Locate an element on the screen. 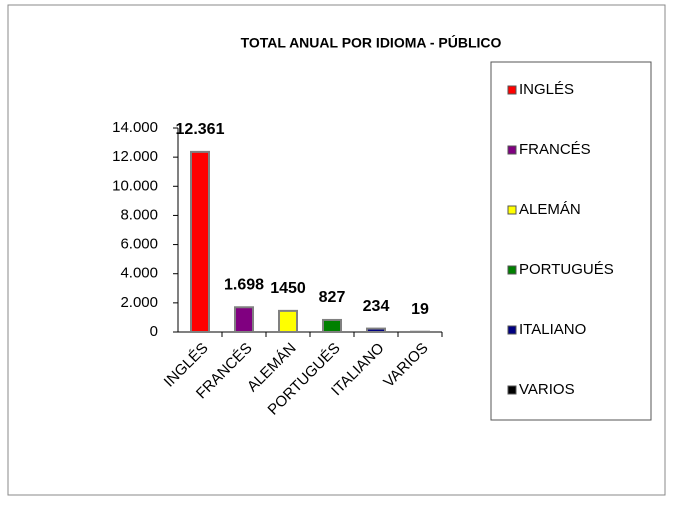  legend-label: FRANCÉS is located at coordinates (555, 149).